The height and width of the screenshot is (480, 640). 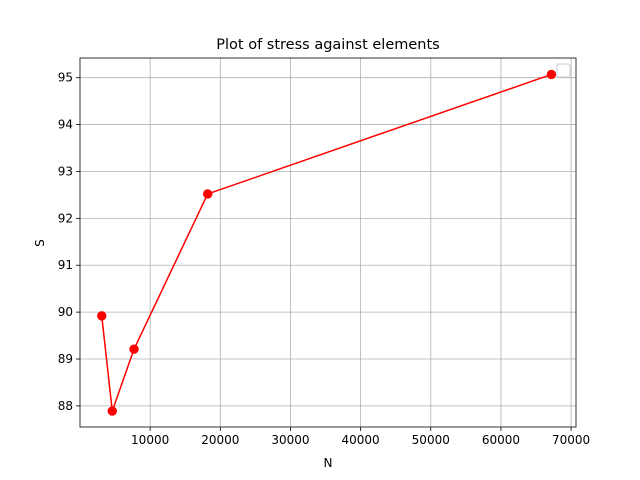 I want to click on y-axis-ticks: 88 89 90 91 92 93 94 95, so click(x=69, y=242).